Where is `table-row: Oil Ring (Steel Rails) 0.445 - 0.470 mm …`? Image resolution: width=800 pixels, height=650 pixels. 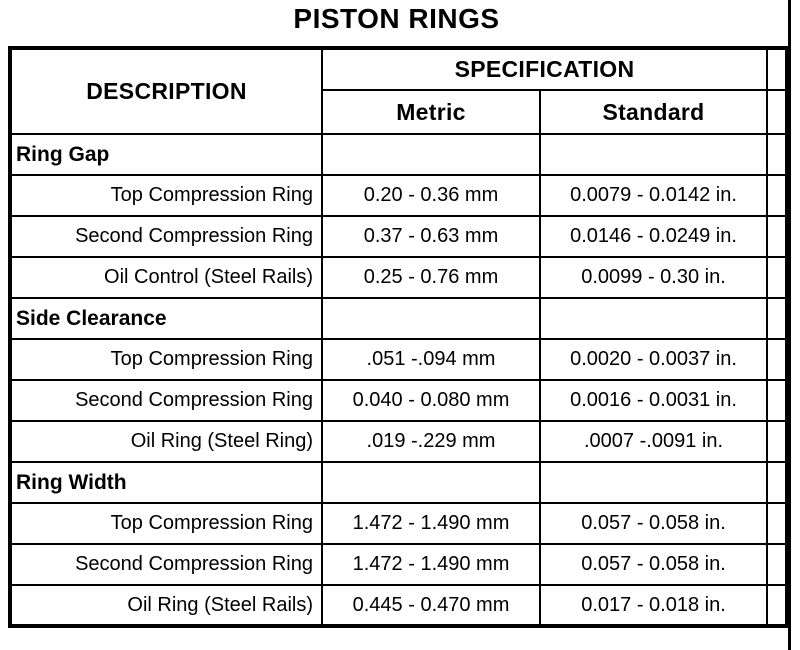 table-row: Oil Ring (Steel Rails) 0.445 - 0.470 mm … is located at coordinates (399, 605).